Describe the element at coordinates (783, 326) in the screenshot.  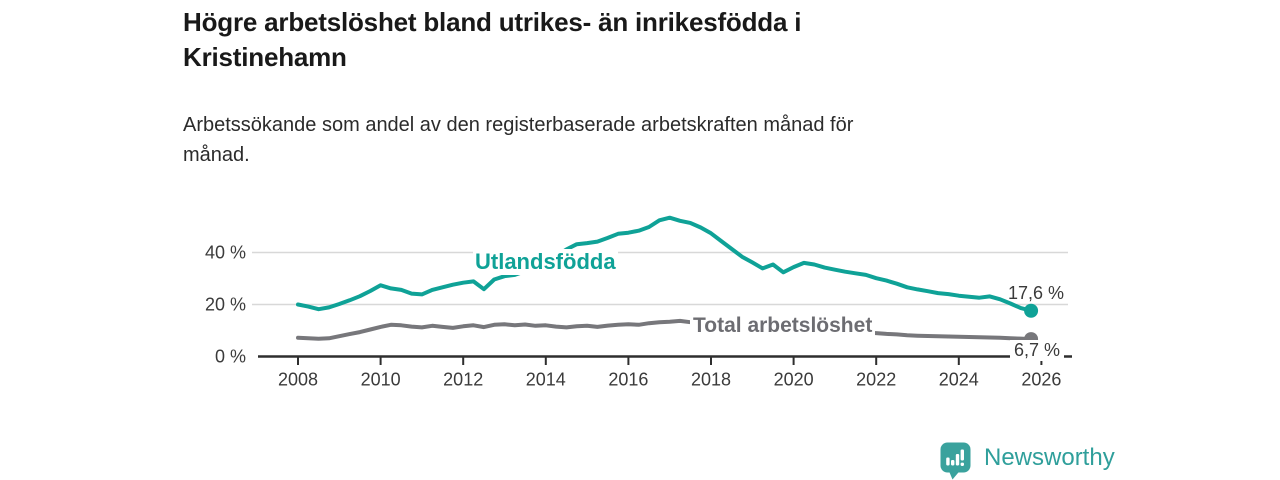
I see `series-label-total-arbetsloshet: Total arbetslöshet` at that location.